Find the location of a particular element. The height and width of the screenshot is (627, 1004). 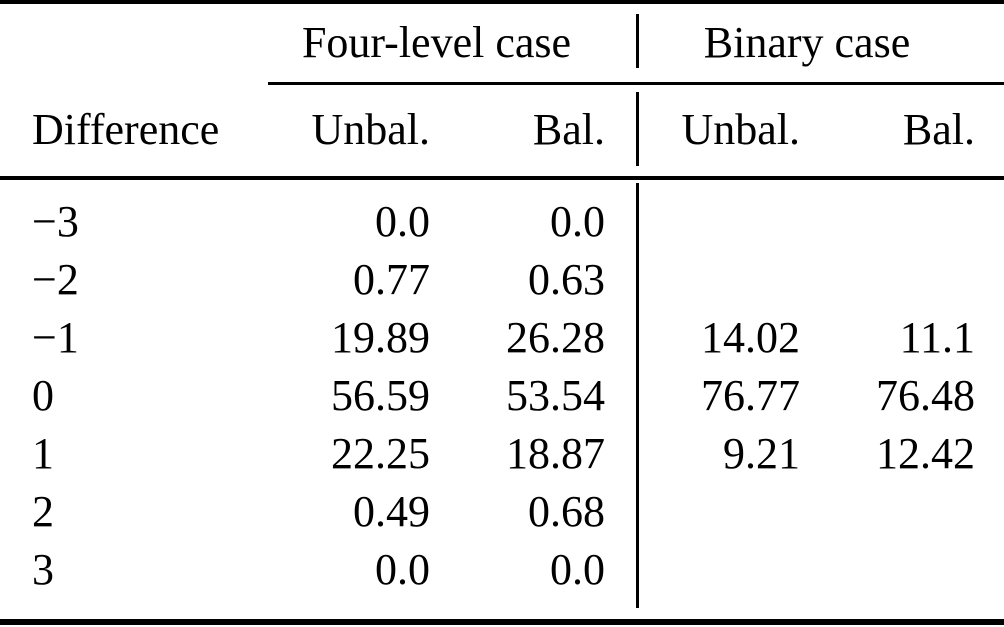

group-header-binary: Binary case is located at coordinates (807, 42).